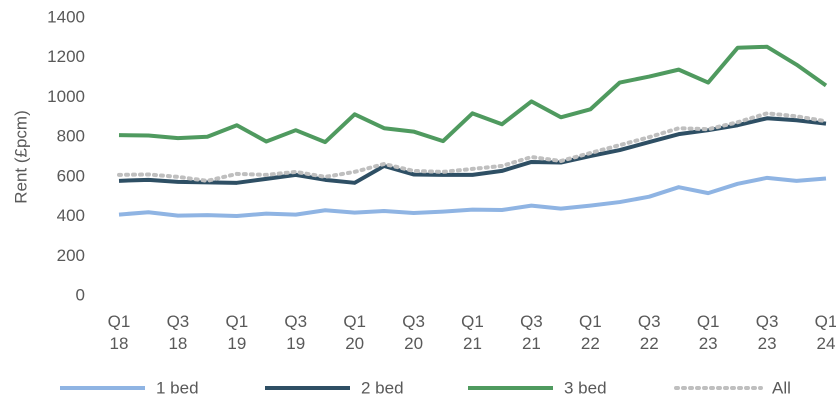 This screenshot has width=836, height=403. What do you see at coordinates (825, 332) in the screenshot?
I see `x-tick-label: Q1 24` at bounding box center [825, 332].